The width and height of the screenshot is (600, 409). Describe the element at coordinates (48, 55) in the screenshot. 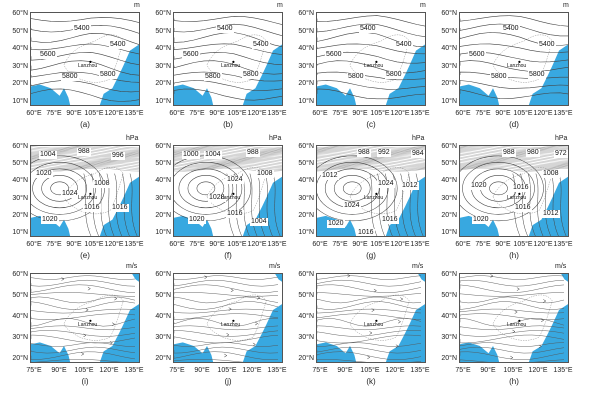

I see `contour-label: 5600` at that location.